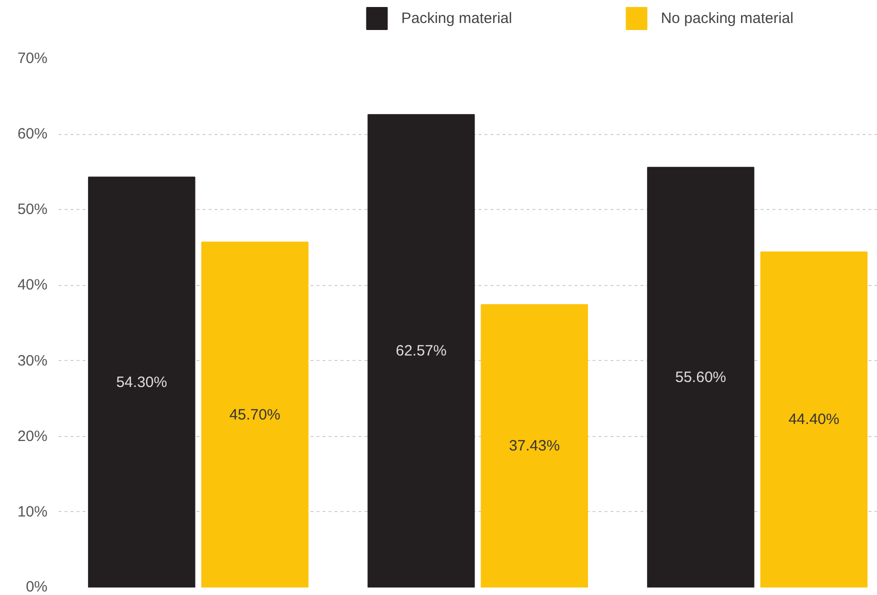 This screenshot has height=595, width=877. I want to click on y-tick-label: 50%, so click(32, 209).